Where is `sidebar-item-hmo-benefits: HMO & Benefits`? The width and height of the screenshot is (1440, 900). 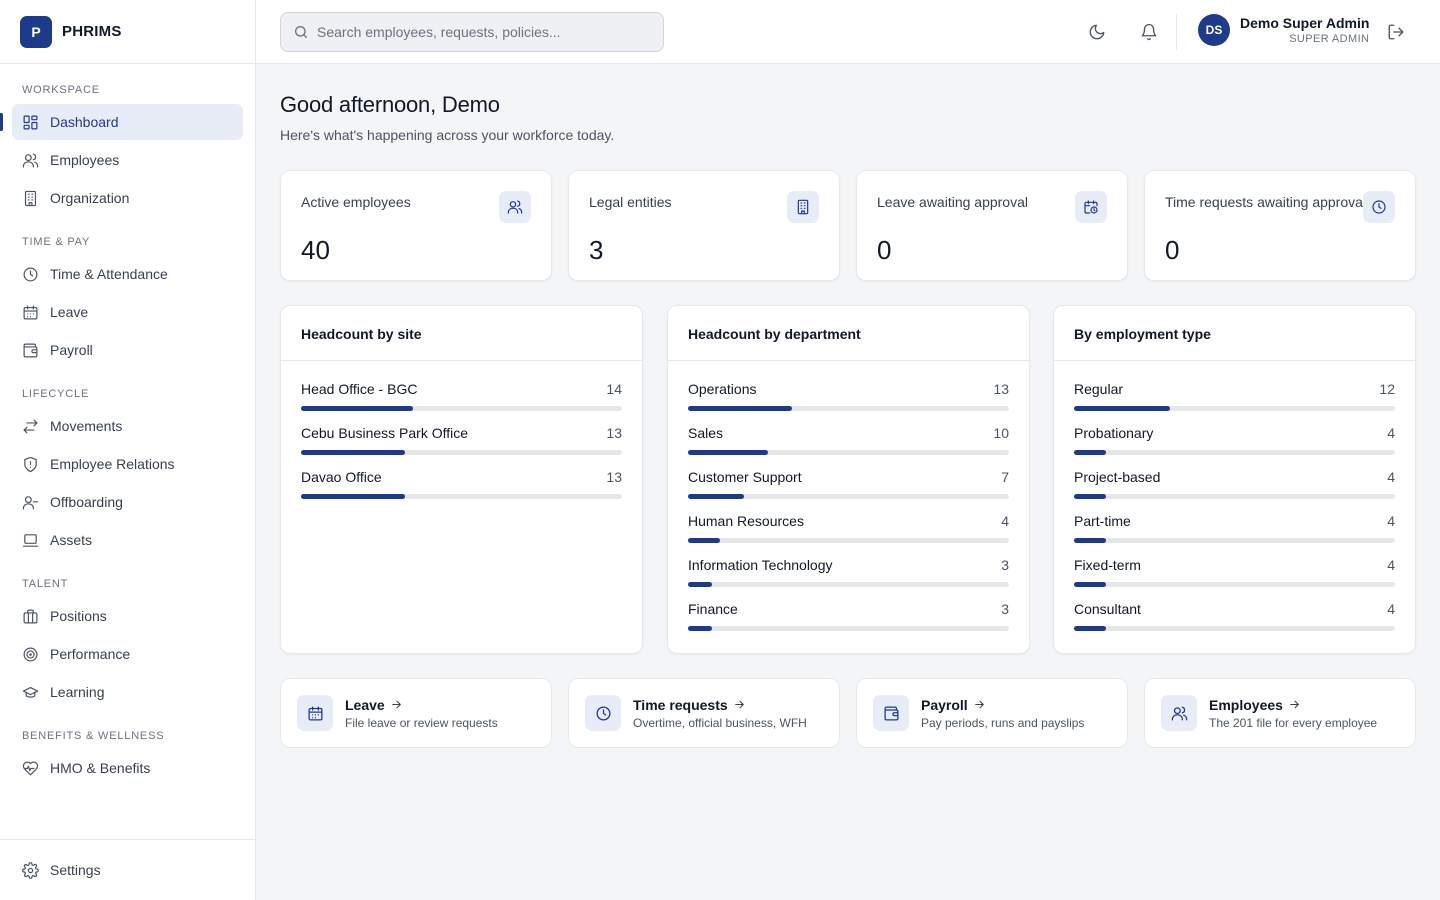
sidebar-item-hmo-benefits: HMO & Benefits is located at coordinates (127, 768).